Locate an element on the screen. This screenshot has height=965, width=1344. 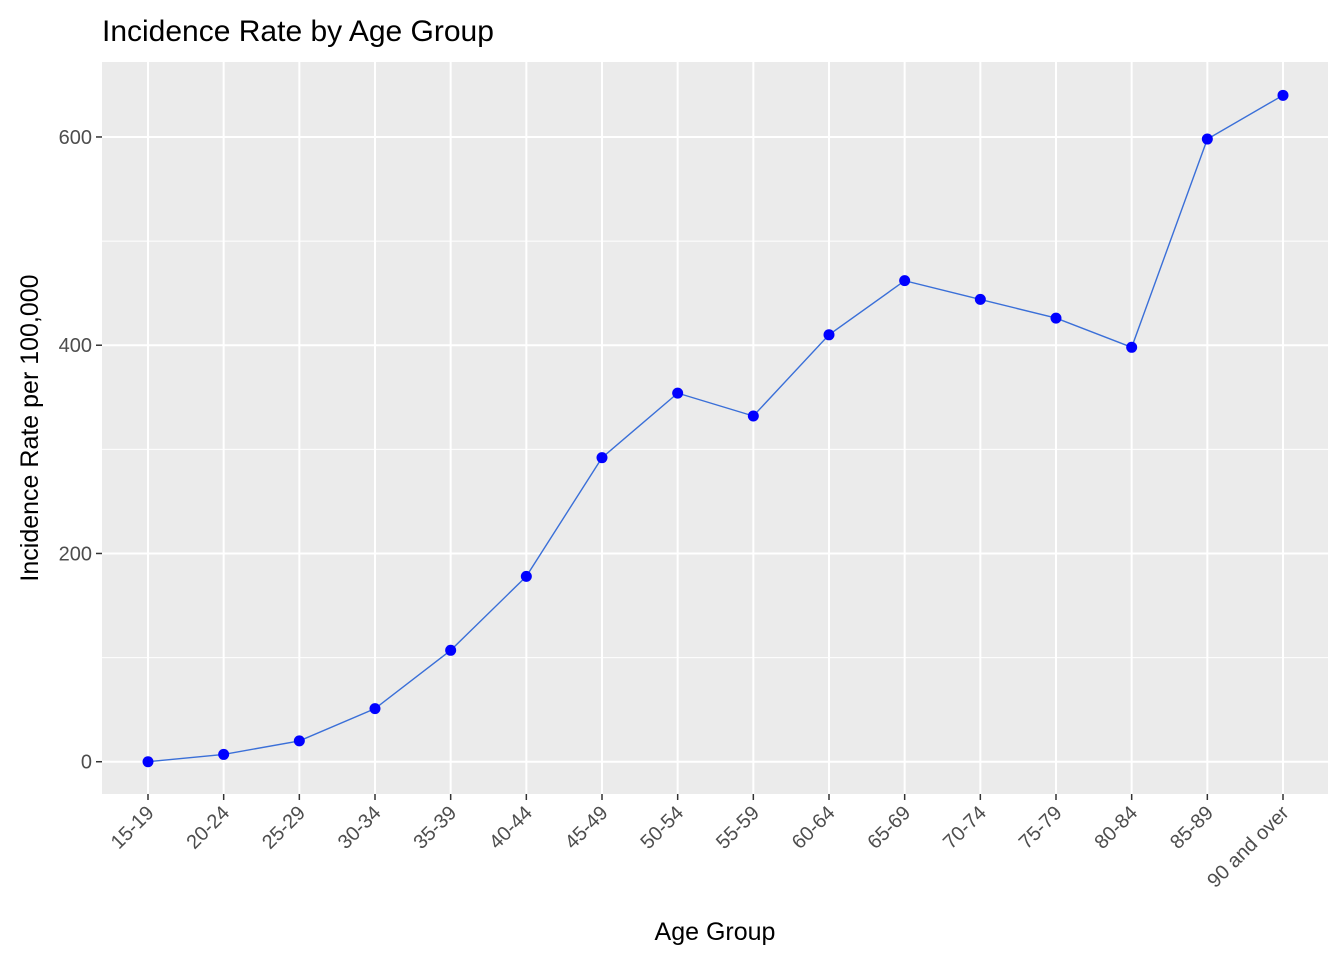
x-tick-label: 45-49 is located at coordinates (587, 828).